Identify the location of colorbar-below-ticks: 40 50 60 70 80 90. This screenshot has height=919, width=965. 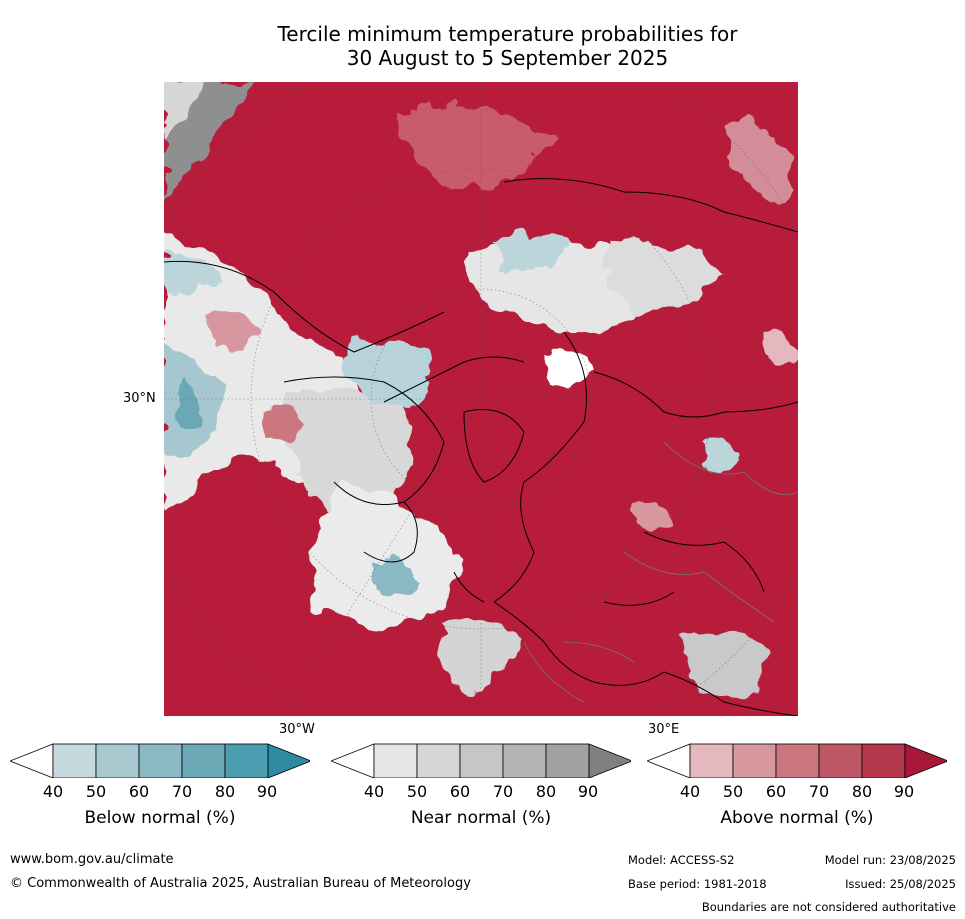
(160, 792).